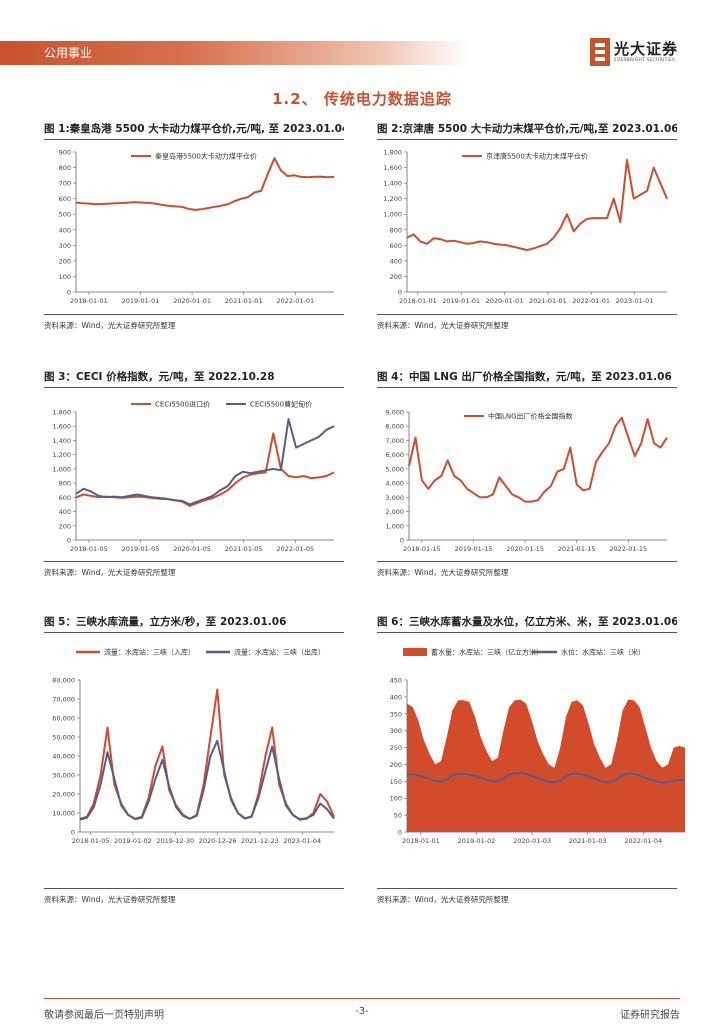 The width and height of the screenshot is (724, 1024). Describe the element at coordinates (525, 549) in the screenshot. I see `x-tick-label: 2020-01-15` at that location.